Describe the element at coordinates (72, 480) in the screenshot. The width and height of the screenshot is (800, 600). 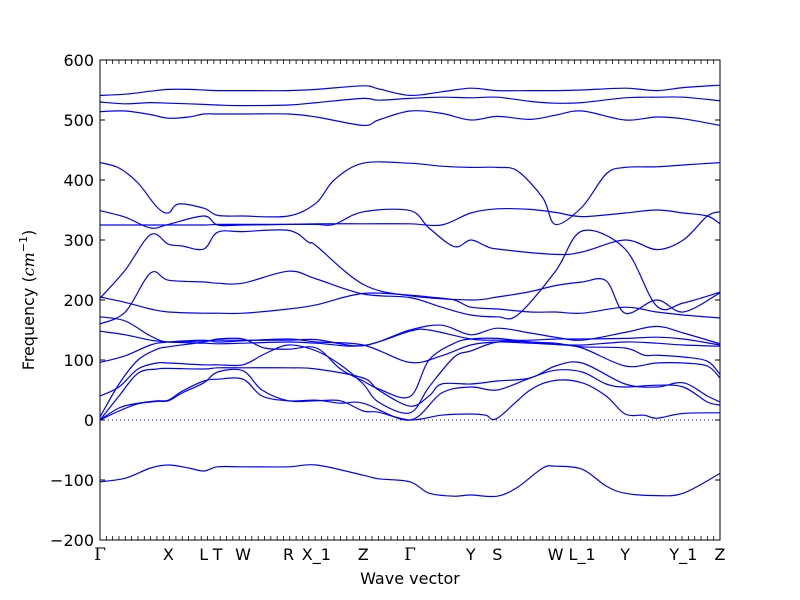
I see `y-tick-label: −100` at that location.